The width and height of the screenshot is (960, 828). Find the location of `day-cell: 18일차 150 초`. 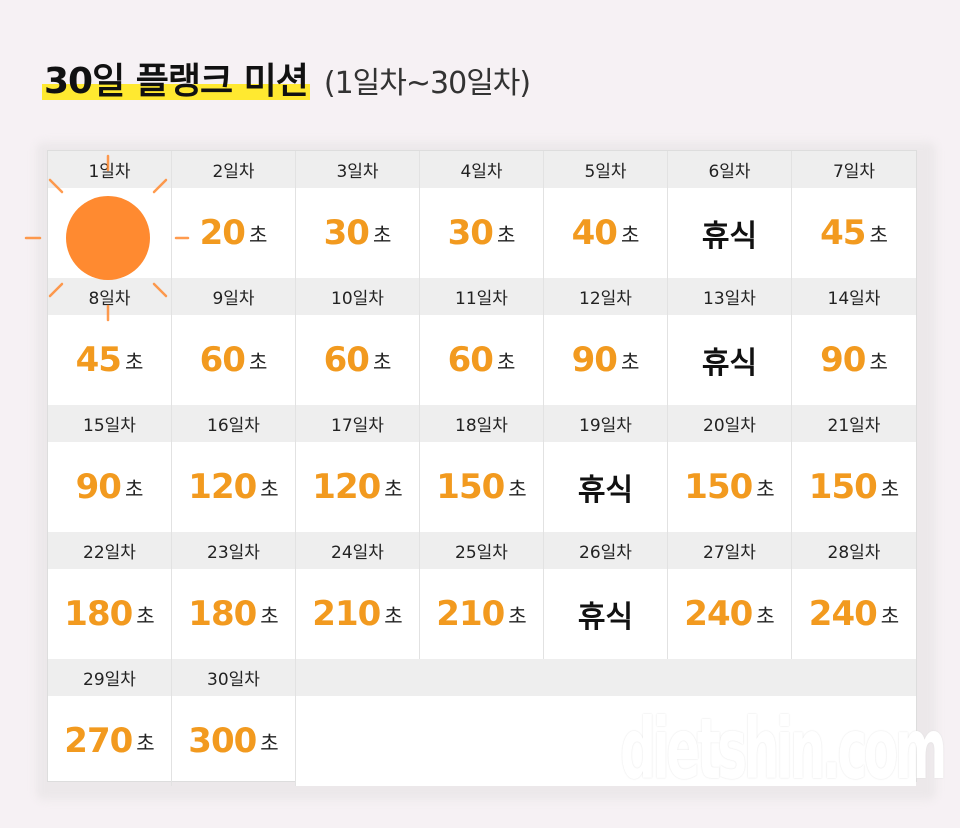

day-cell: 18일차 150 초 is located at coordinates (482, 468).